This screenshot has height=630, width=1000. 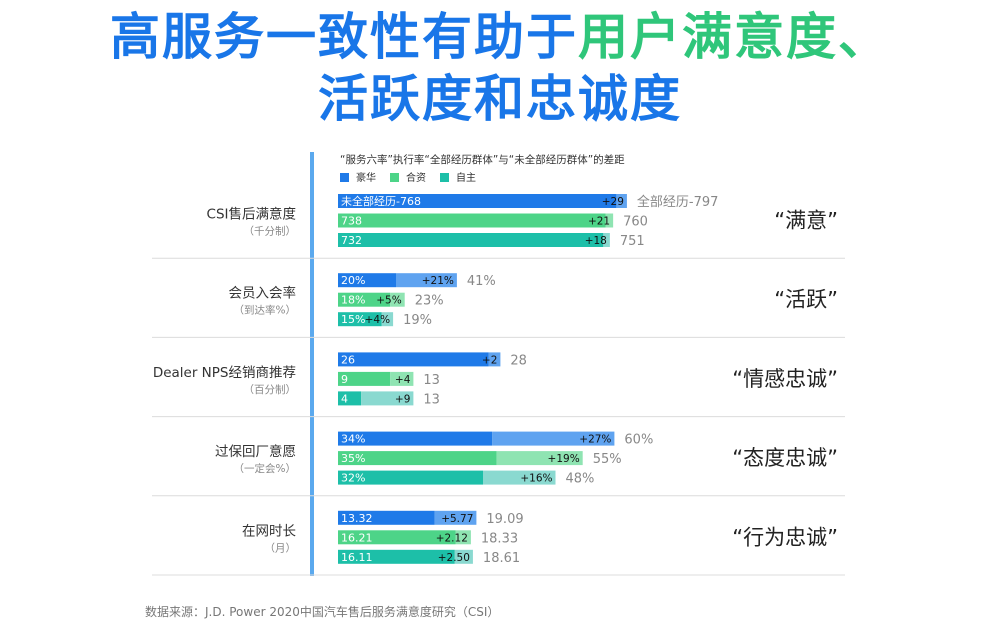 What do you see at coordinates (344, 379) in the screenshot?
I see `bar-base-label-g2-1: 9` at bounding box center [344, 379].